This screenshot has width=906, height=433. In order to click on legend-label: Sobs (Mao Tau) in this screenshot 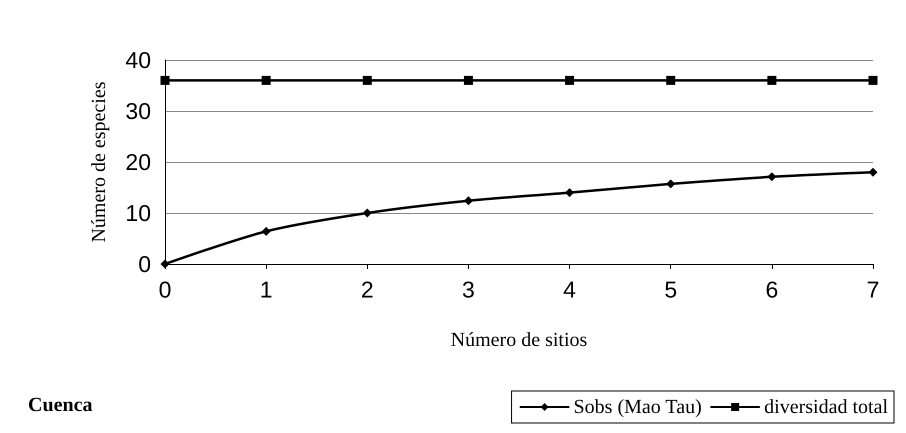, I will do `click(638, 407)`.